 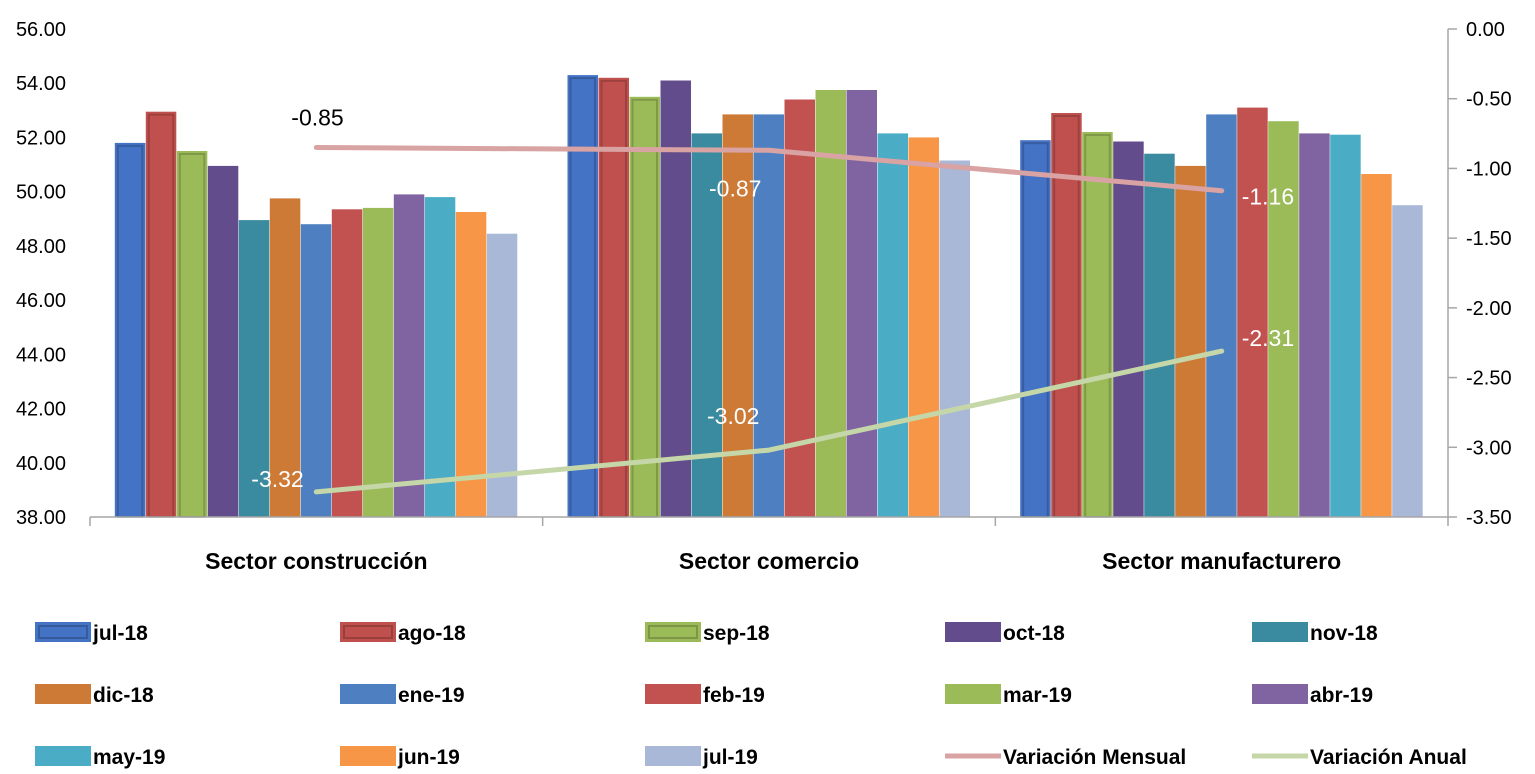 What do you see at coordinates (502, 375) in the screenshot?
I see `bar-jul-19-sector-construccion` at bounding box center [502, 375].